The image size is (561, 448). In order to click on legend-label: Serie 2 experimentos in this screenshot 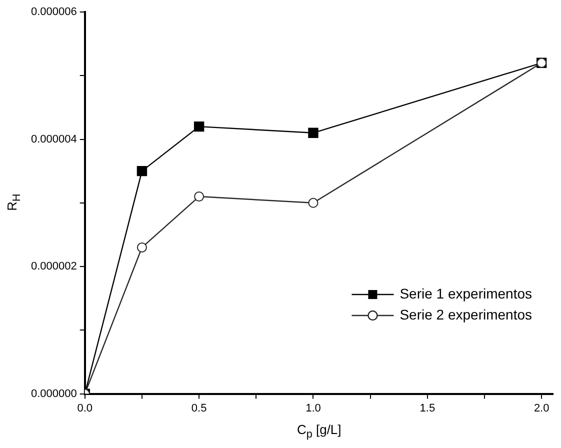, I will do `click(466, 314)`.